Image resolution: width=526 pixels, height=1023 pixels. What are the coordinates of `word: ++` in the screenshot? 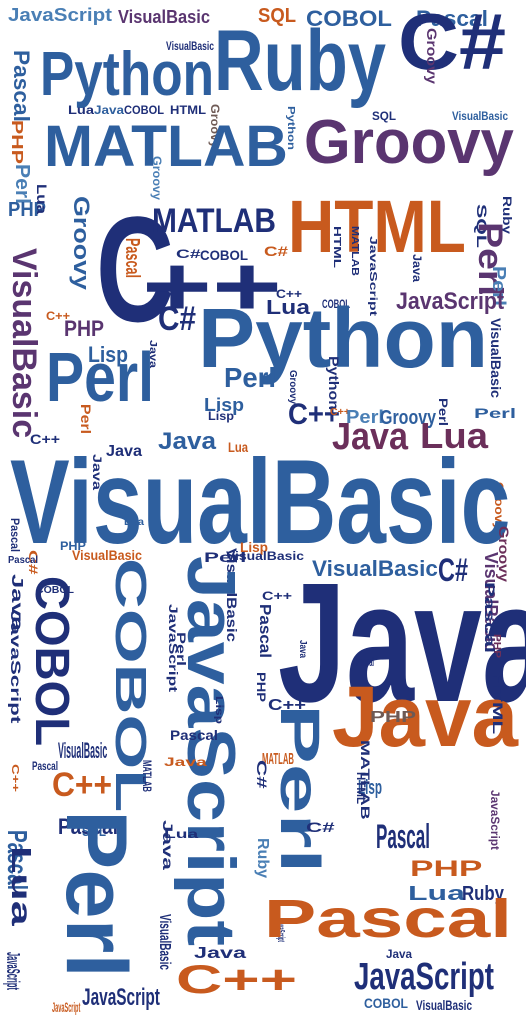 It's located at (212, 286).